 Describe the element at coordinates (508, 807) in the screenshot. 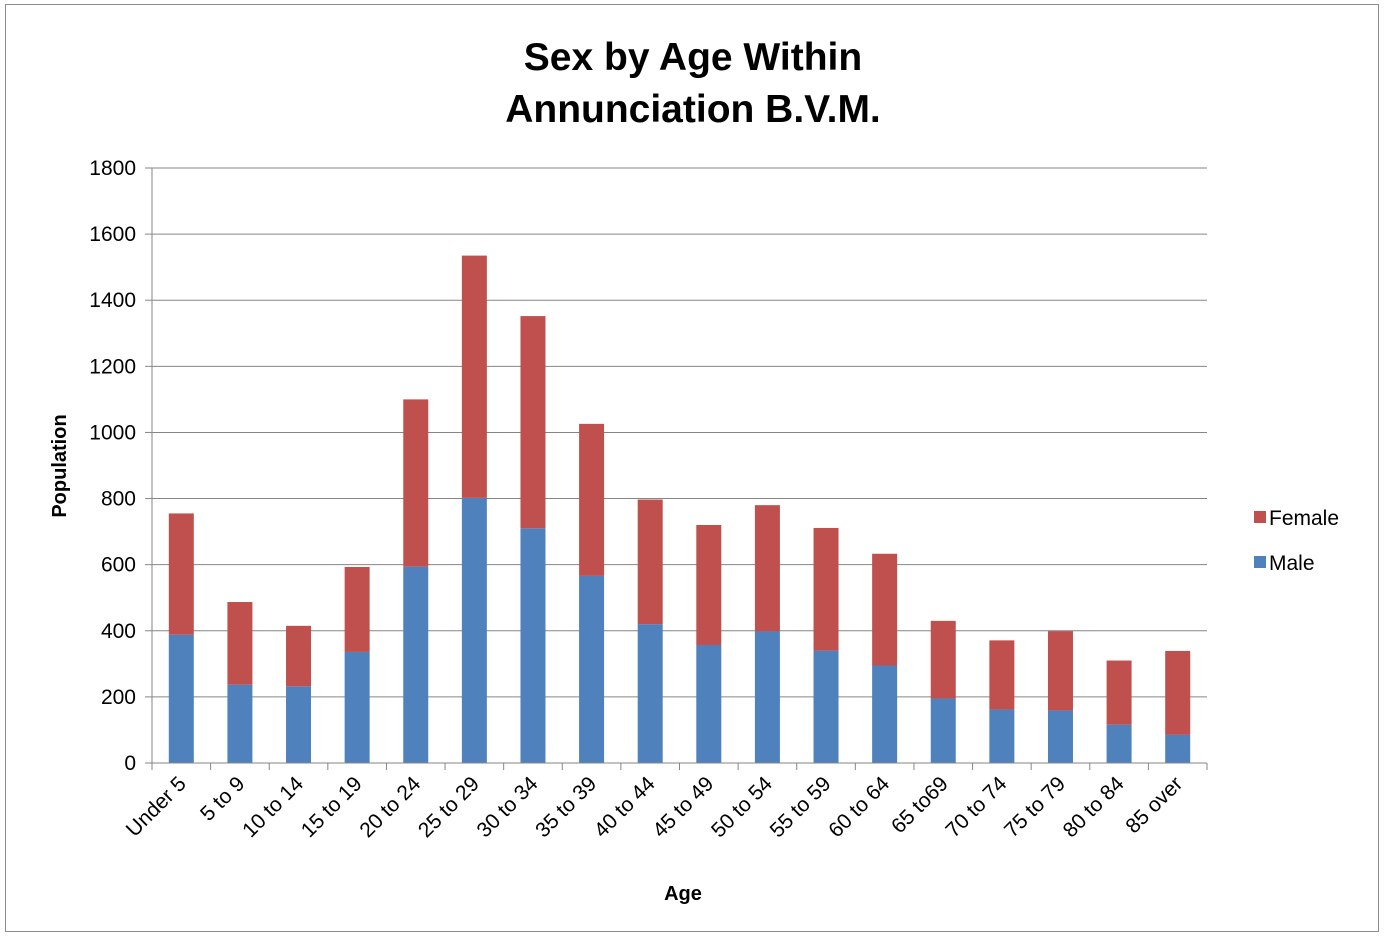

I see `x-tick-label: 30 to 34` at that location.